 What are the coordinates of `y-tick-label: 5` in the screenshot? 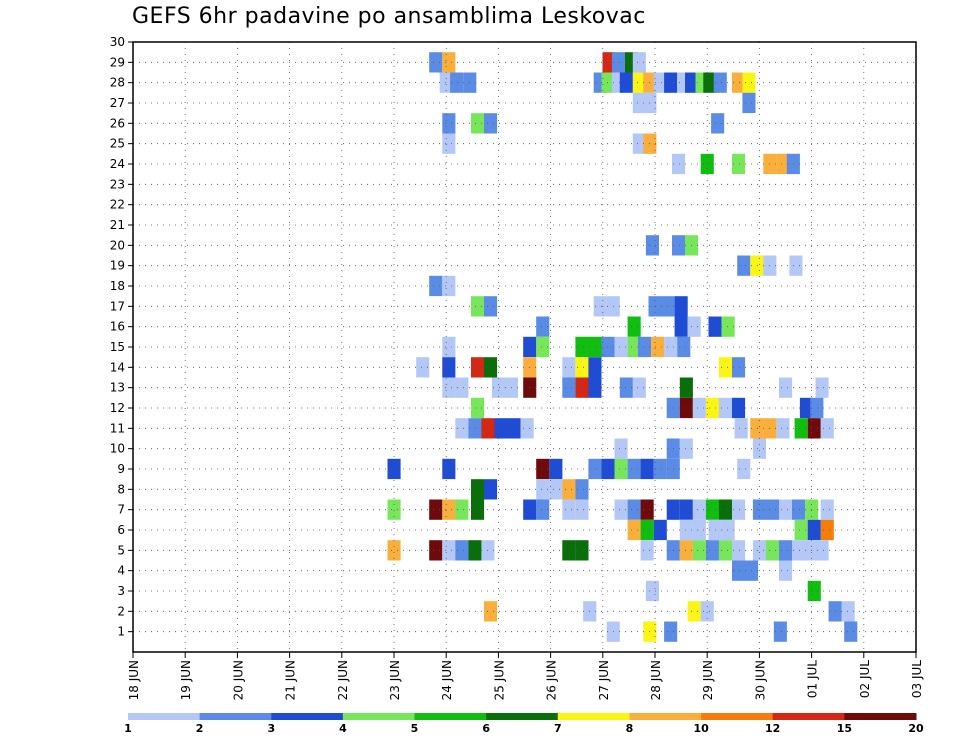 It's located at (121, 550).